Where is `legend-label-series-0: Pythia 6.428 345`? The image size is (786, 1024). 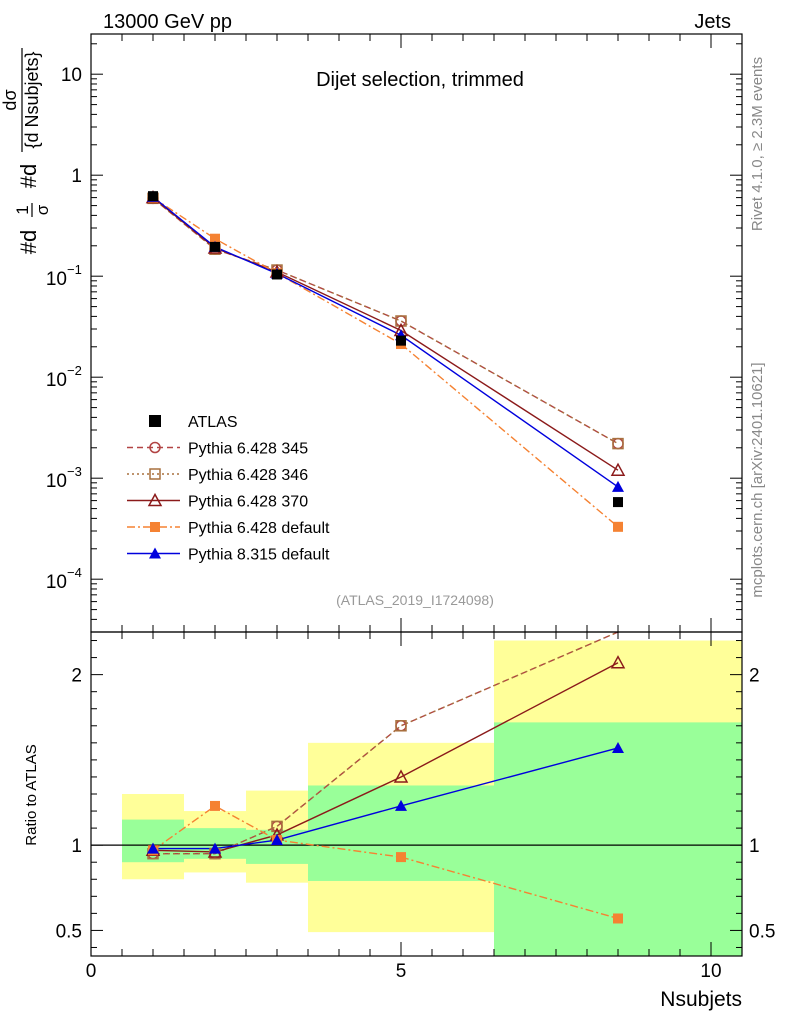
legend-label-series-0: Pythia 6.428 345 is located at coordinates (248, 449).